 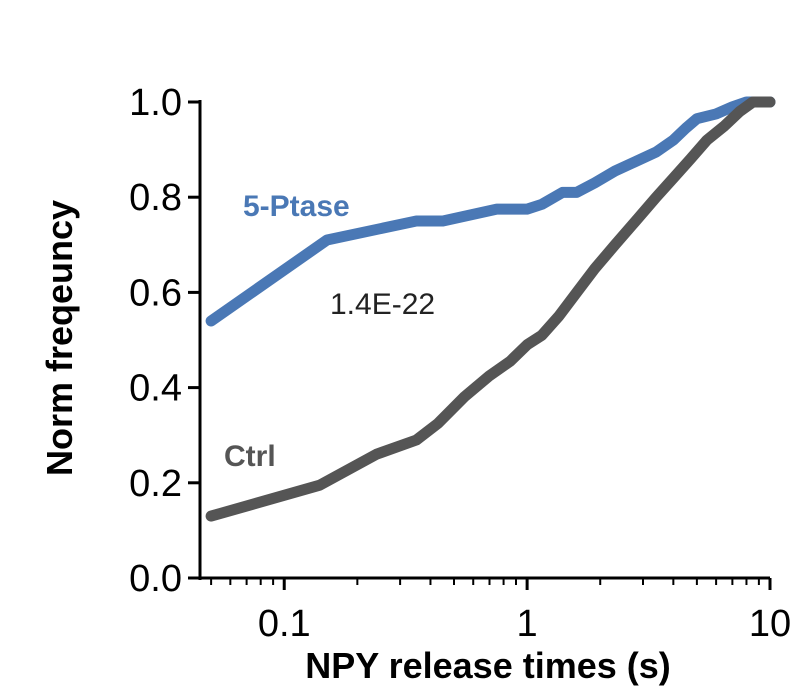 I want to click on y-tick-label: 0.2, so click(x=155, y=484).